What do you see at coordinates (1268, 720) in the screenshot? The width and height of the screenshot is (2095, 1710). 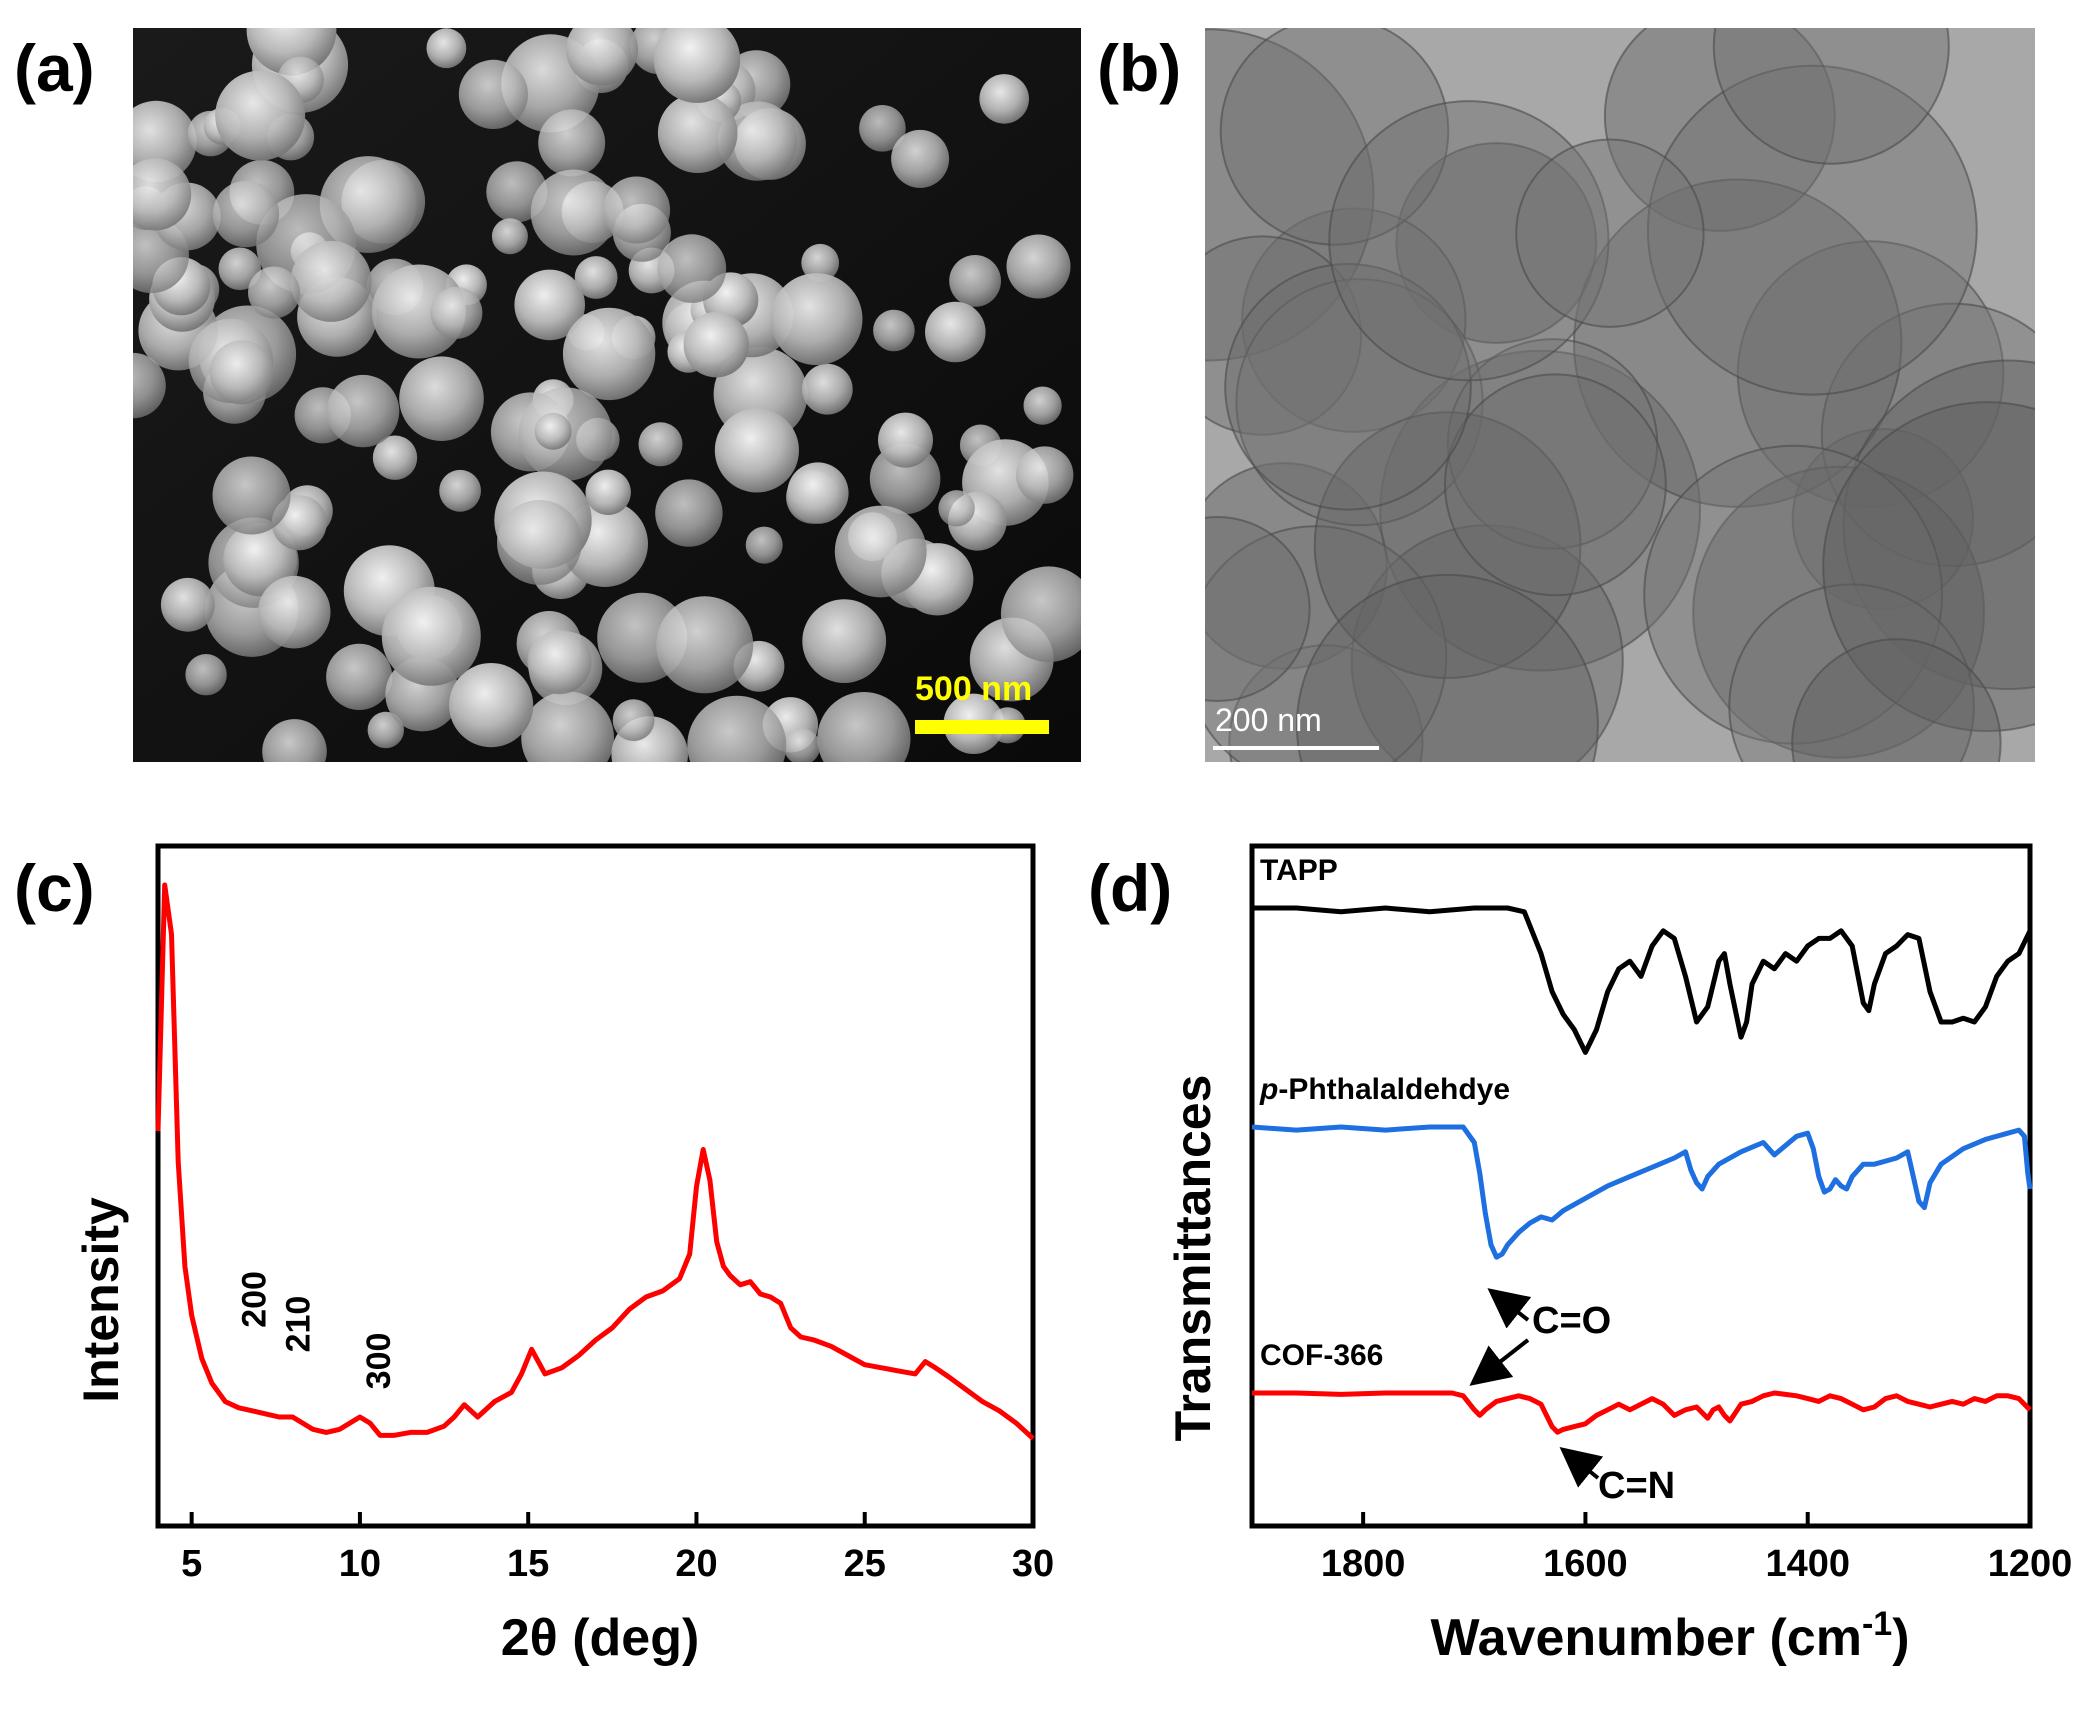 I see `scale-bar-label: 200 nm` at bounding box center [1268, 720].